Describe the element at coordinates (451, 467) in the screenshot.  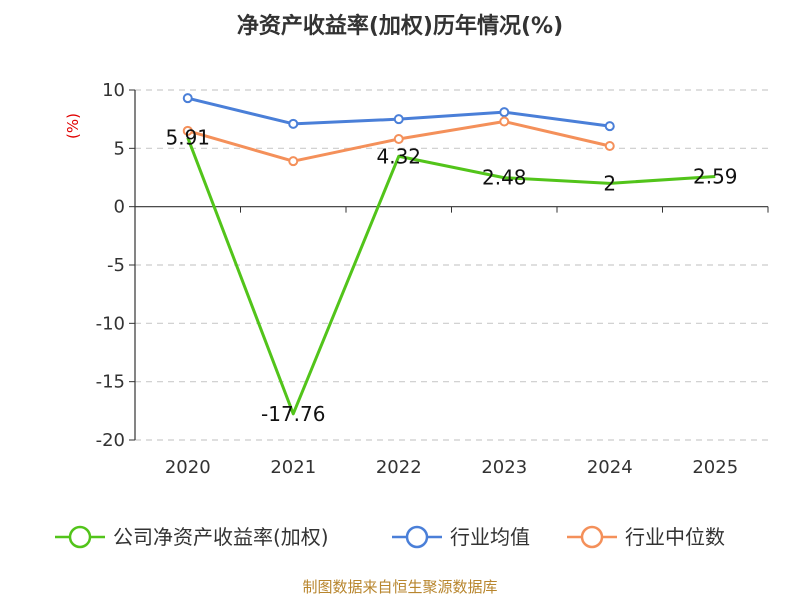
I see `x-tick-labels: 2020 2021 2022 2023 2024 2025` at that location.